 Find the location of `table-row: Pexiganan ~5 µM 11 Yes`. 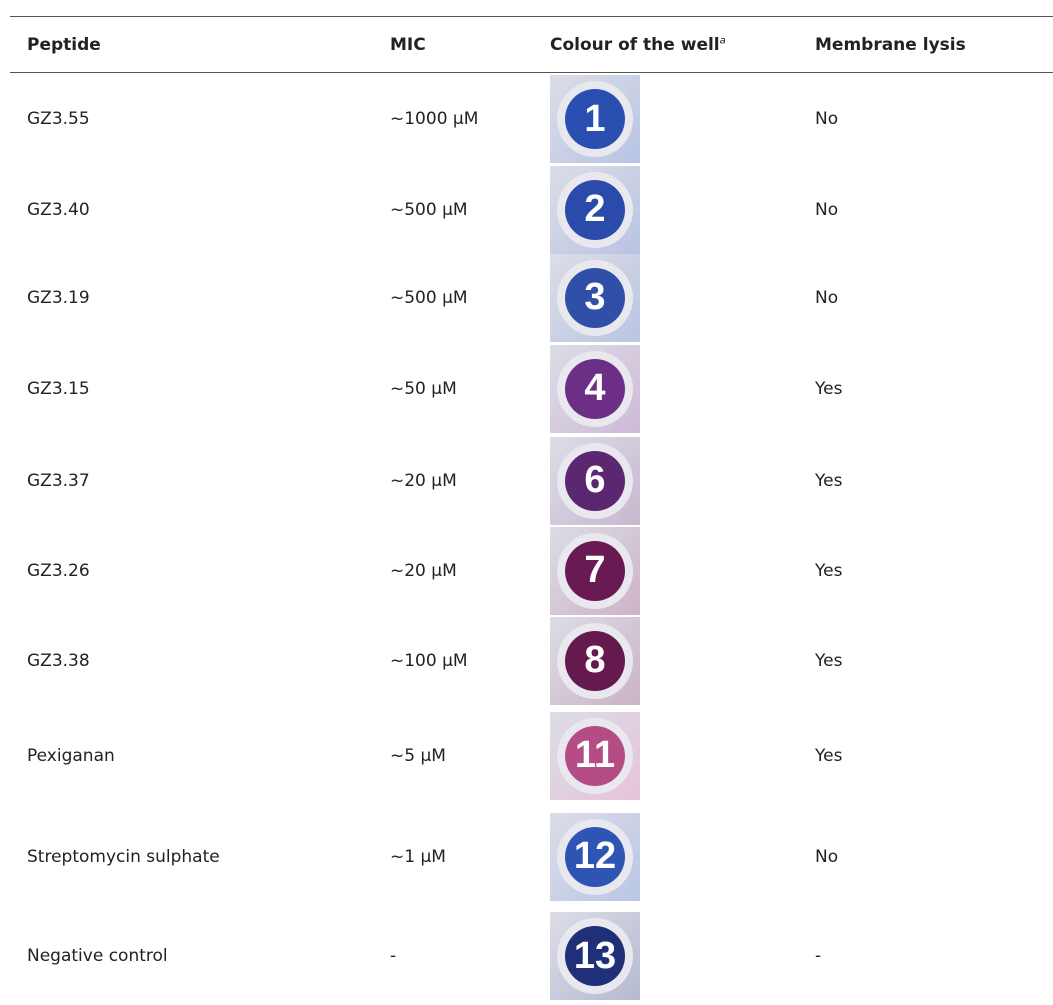

table-row: Pexiganan ~5 µM 11 Yes is located at coordinates (531, 756).